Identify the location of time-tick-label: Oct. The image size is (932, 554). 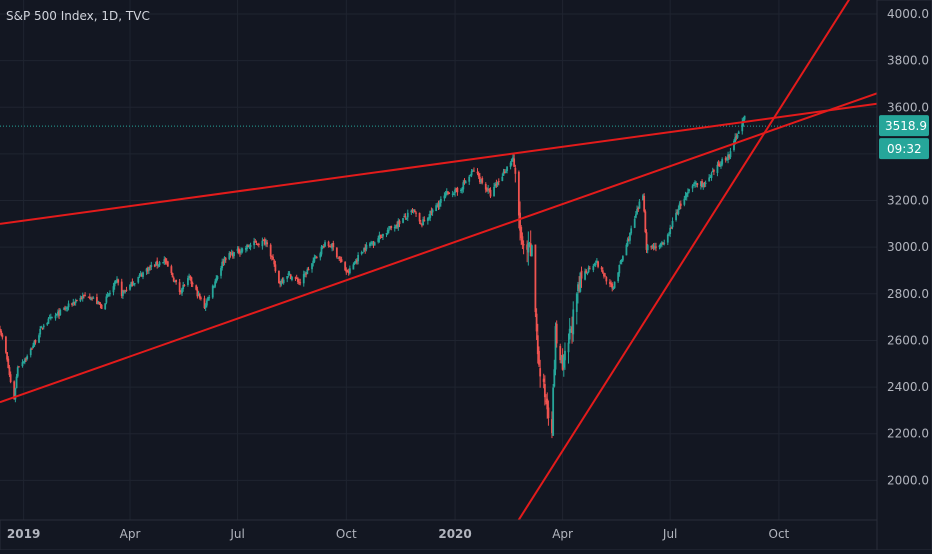
(779, 534).